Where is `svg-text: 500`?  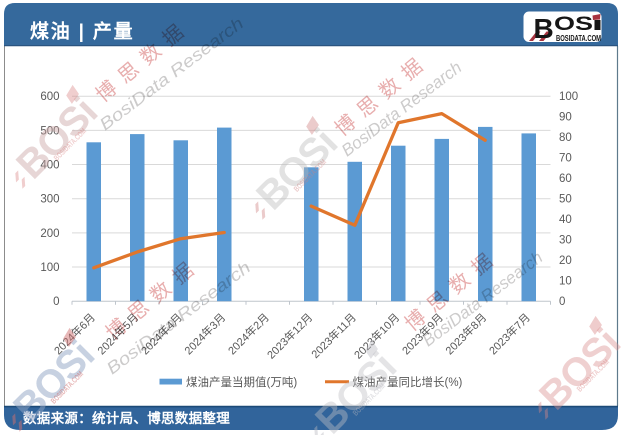 svg-text: 500 is located at coordinates (49, 131).